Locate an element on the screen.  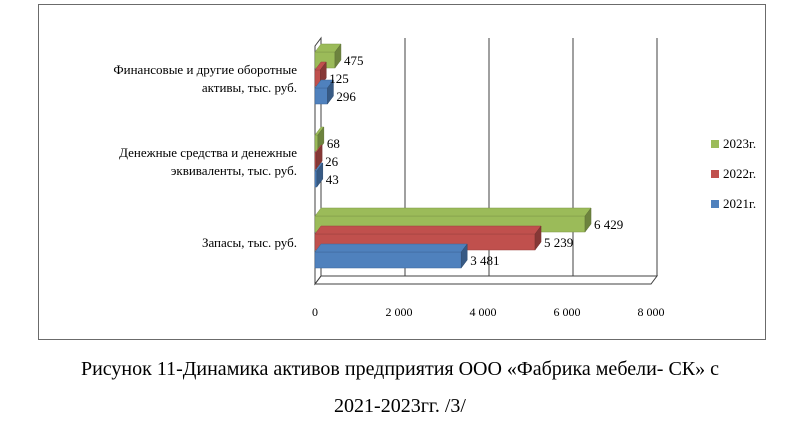
legend-label: 2022г. is located at coordinates (739, 173).